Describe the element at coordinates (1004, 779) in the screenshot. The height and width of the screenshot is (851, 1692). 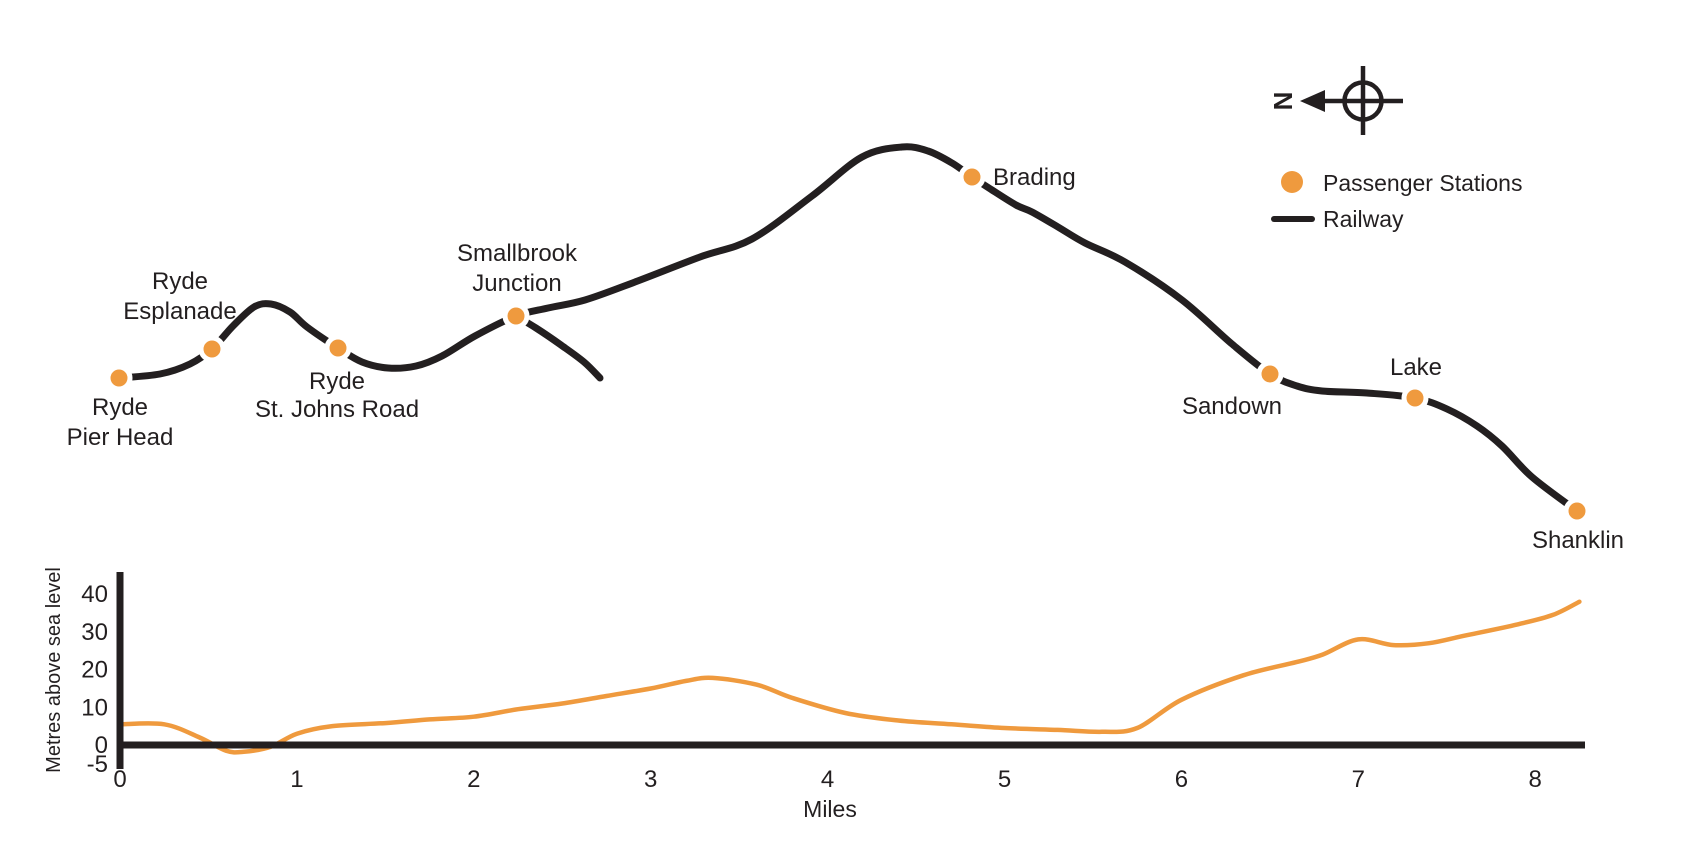
I see `x-tick-label: 5` at that location.